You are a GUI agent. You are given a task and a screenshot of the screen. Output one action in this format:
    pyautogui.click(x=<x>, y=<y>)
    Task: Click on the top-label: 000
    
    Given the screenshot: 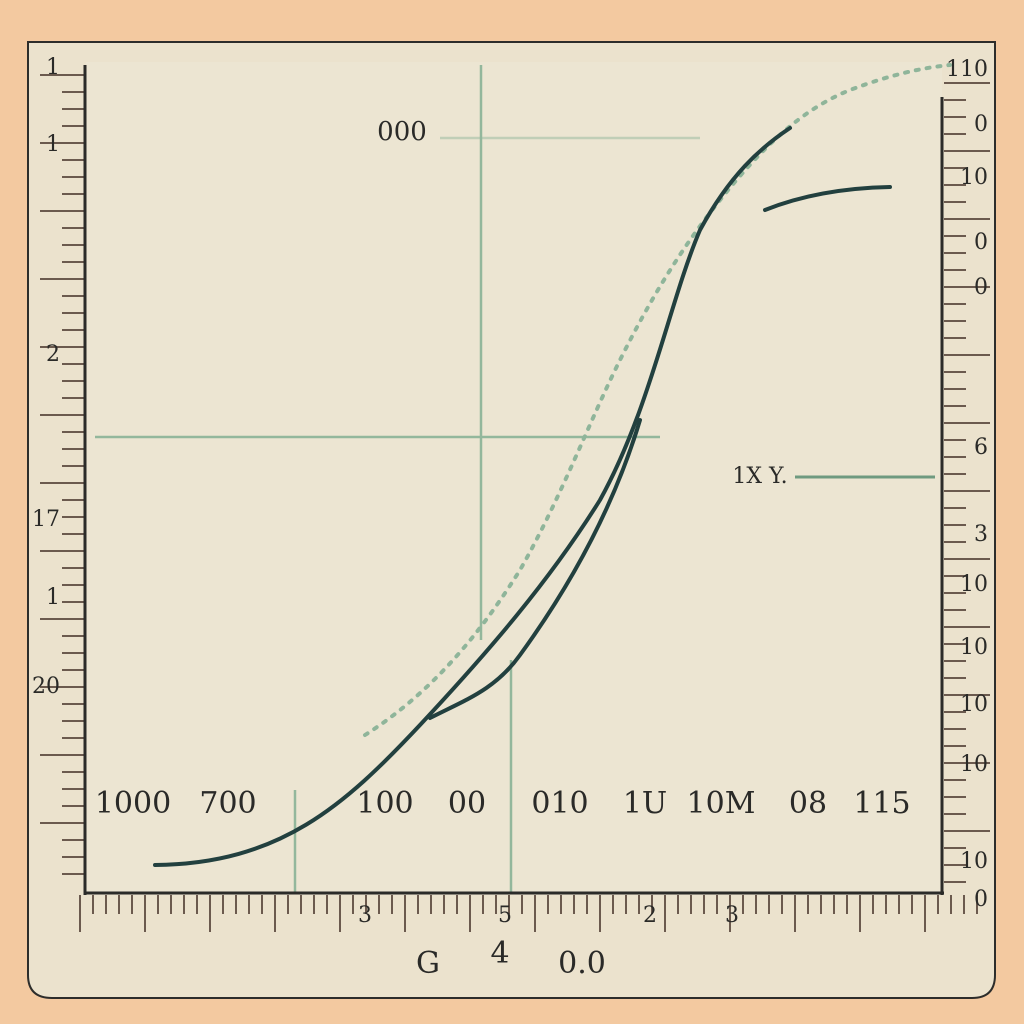 What is the action you would take?
    pyautogui.click(x=402, y=132)
    